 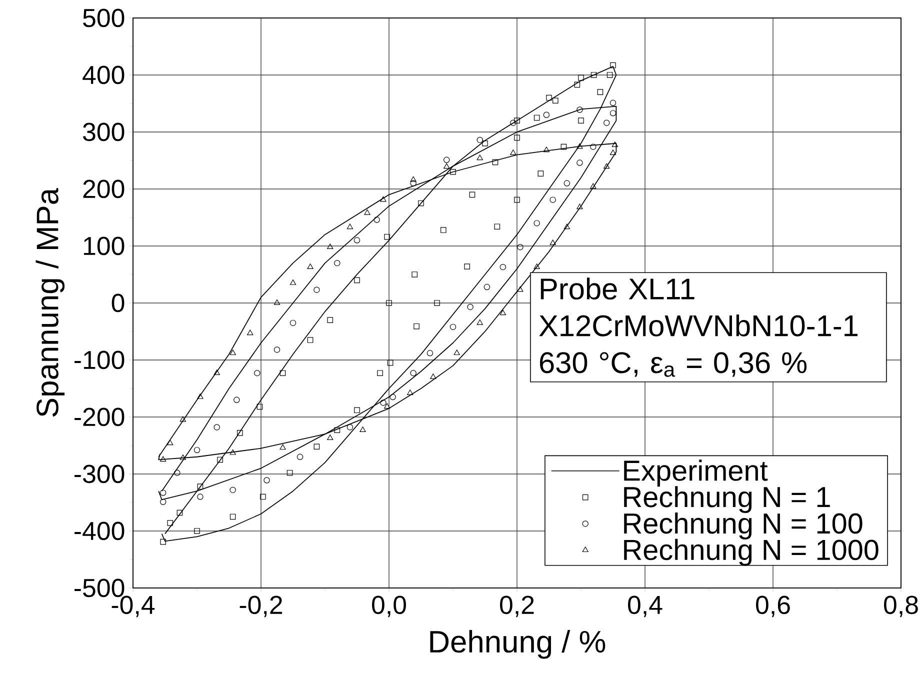 What do you see at coordinates (698, 325) in the screenshot?
I see `annotation: X12CrMoWVNbN10-1-1` at bounding box center [698, 325].